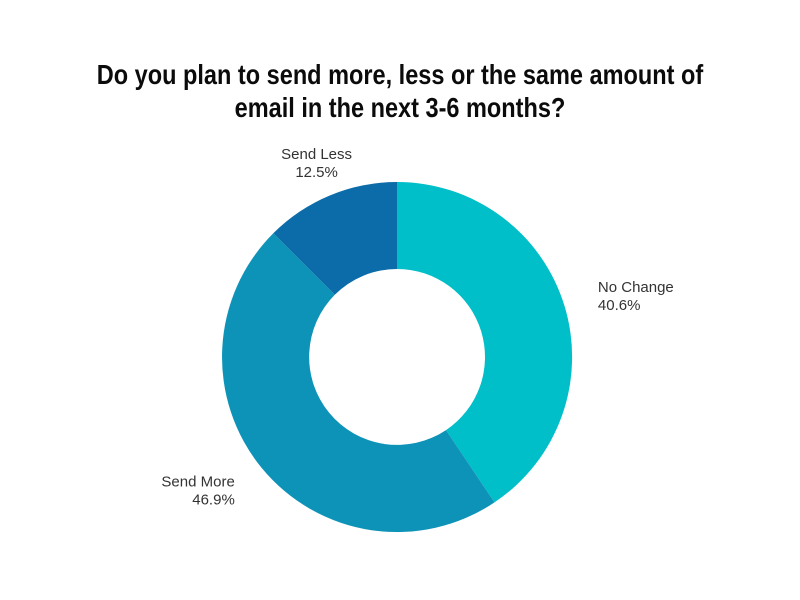  What do you see at coordinates (213, 499) in the screenshot?
I see `slice-value-text: 46.9%` at bounding box center [213, 499].